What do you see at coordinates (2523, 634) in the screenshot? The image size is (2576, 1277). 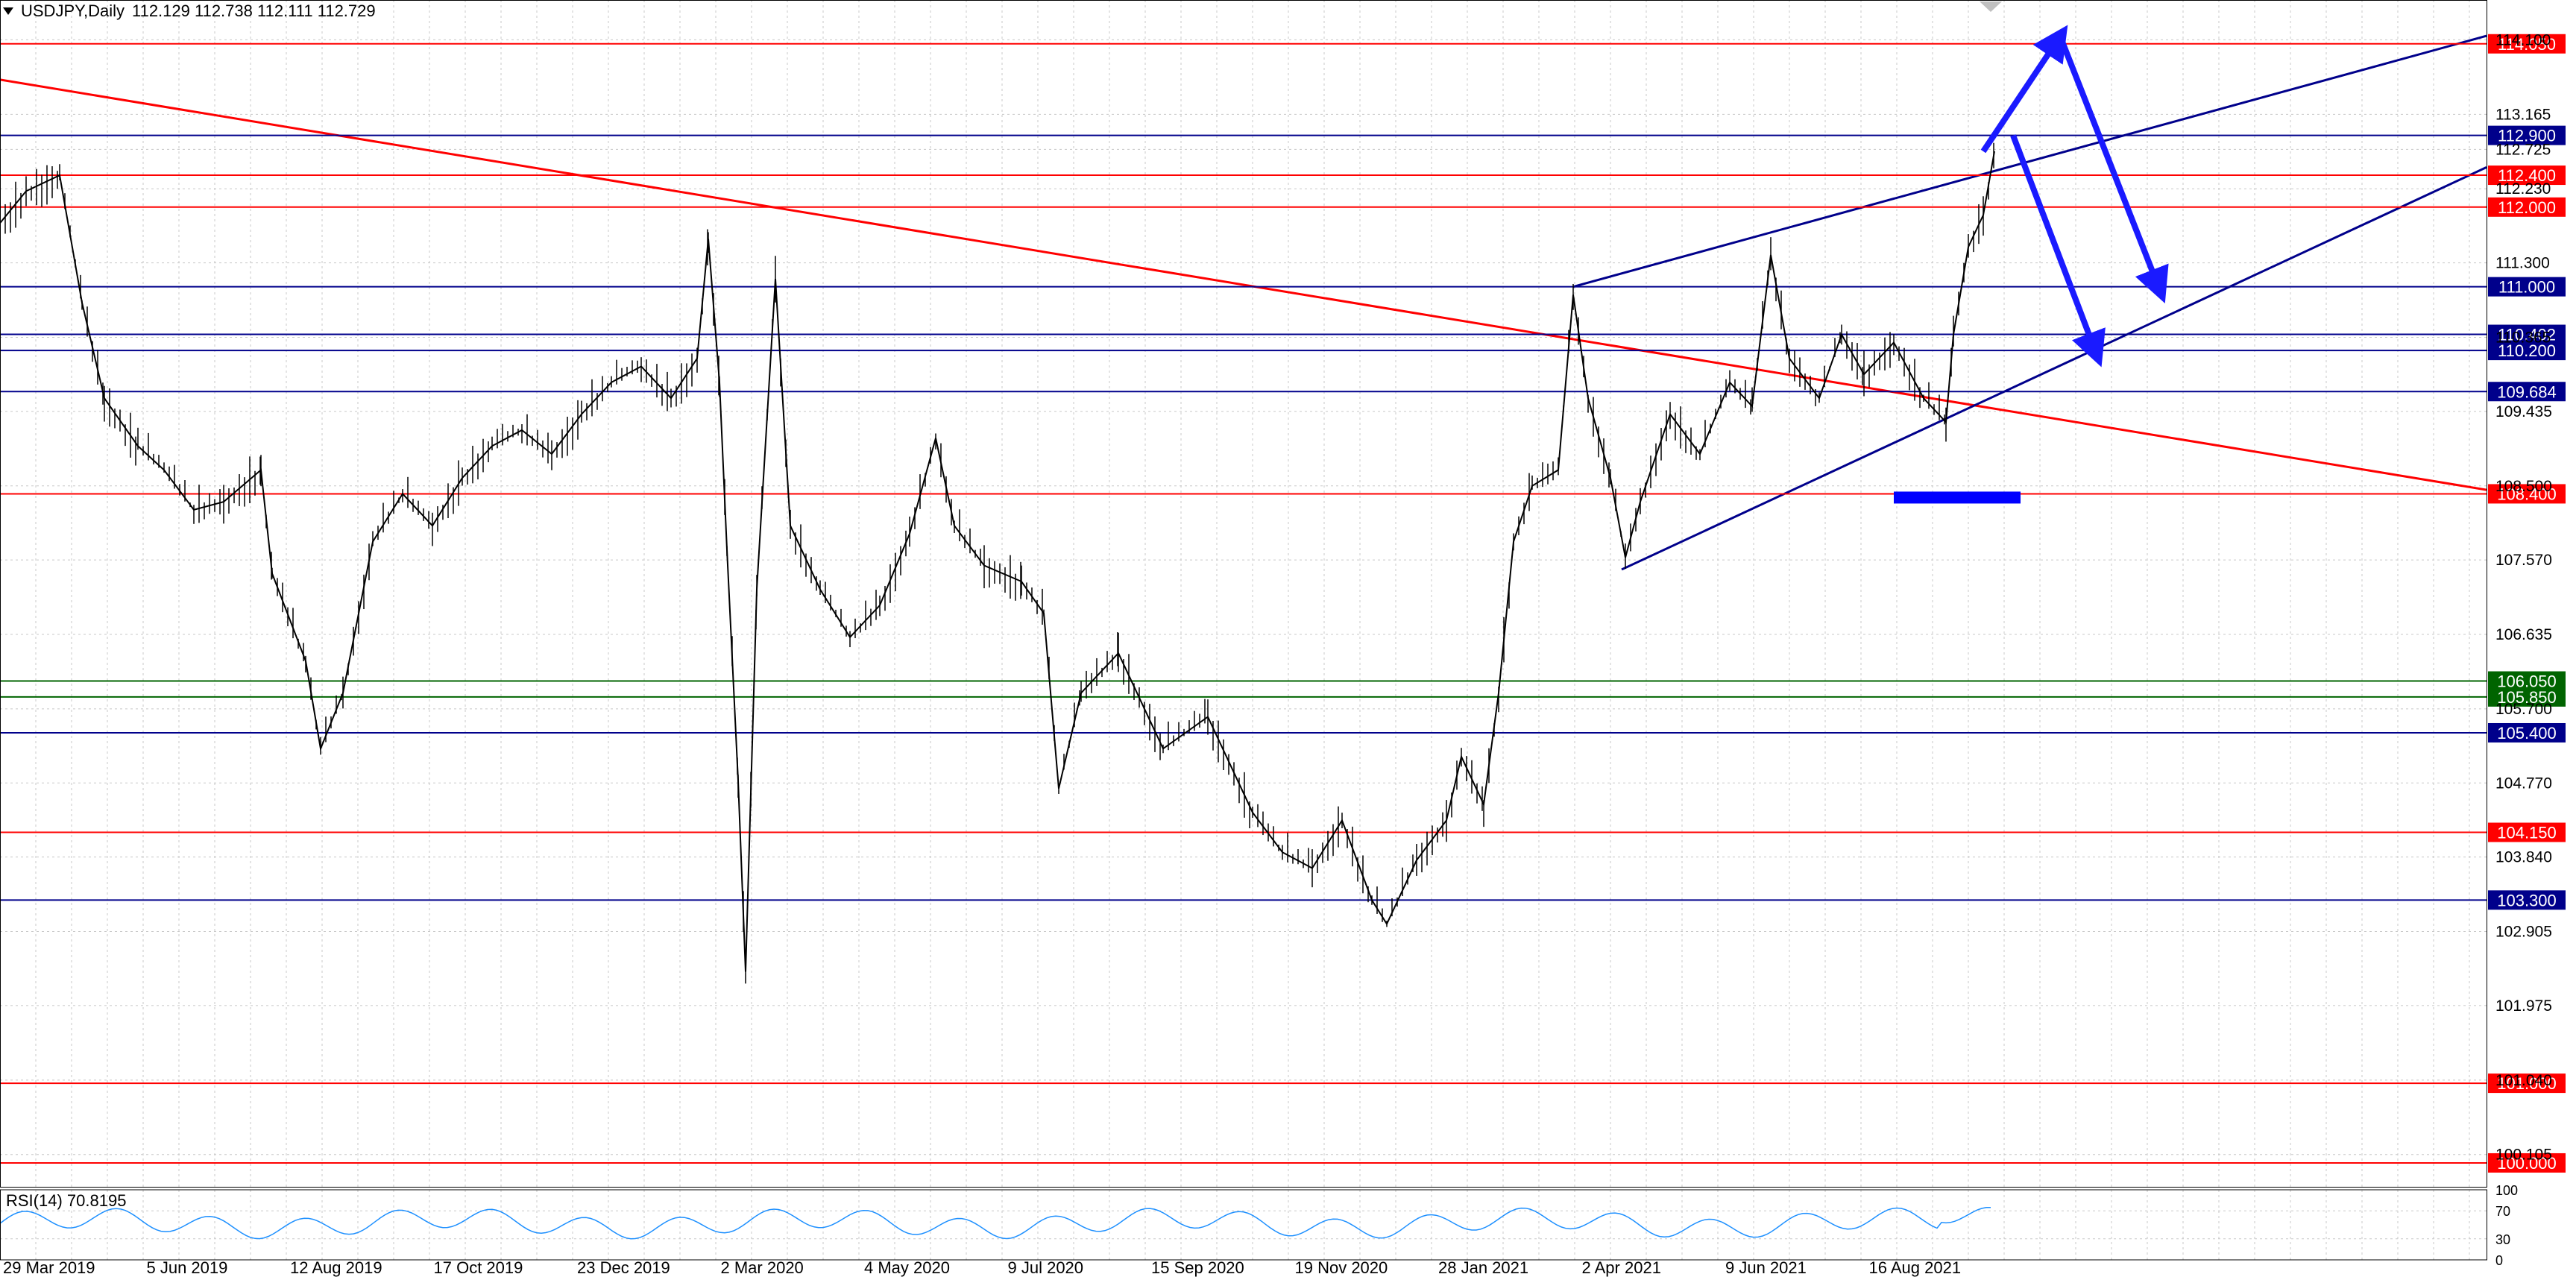 I see `price-tick-label: 106.635` at bounding box center [2523, 634].